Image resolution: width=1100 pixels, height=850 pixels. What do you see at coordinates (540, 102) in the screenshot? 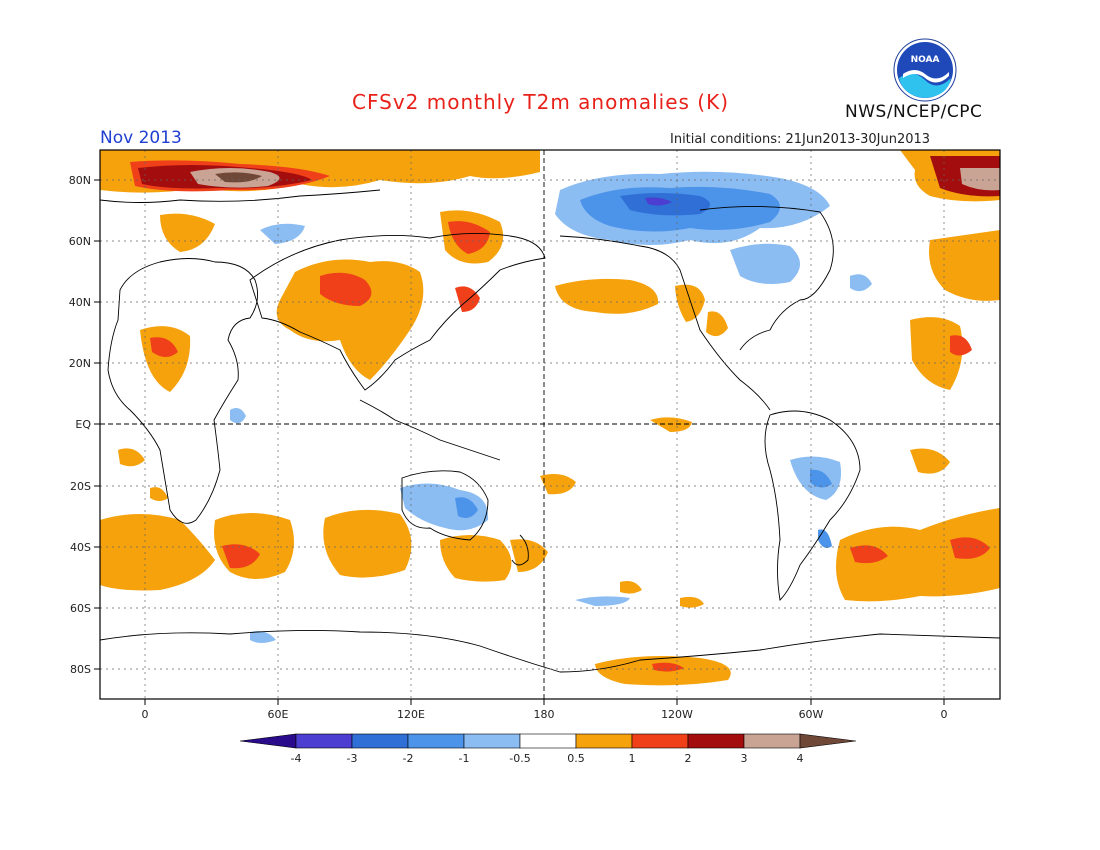
I see `chart-title: CFSv2 monthly T2m anomalies (K)` at bounding box center [540, 102].